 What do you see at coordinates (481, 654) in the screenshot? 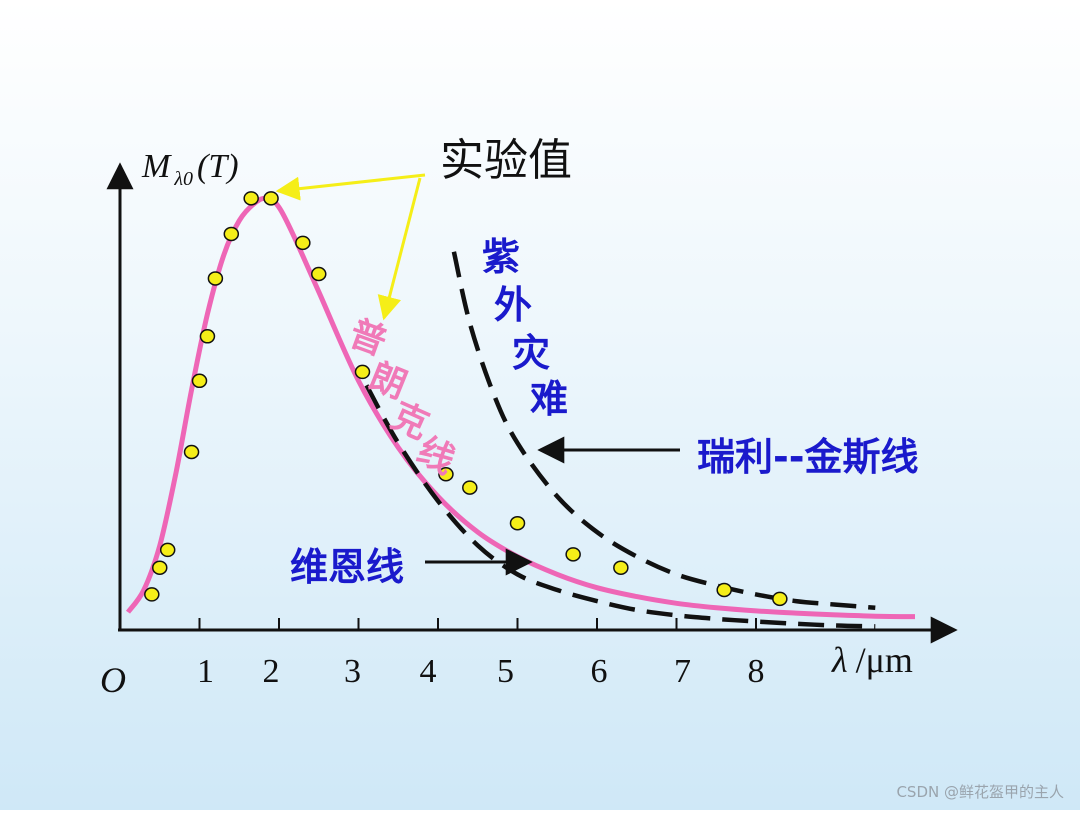
I see `x-ticks: 1 2 3 4 5 6 7 8` at bounding box center [481, 654].